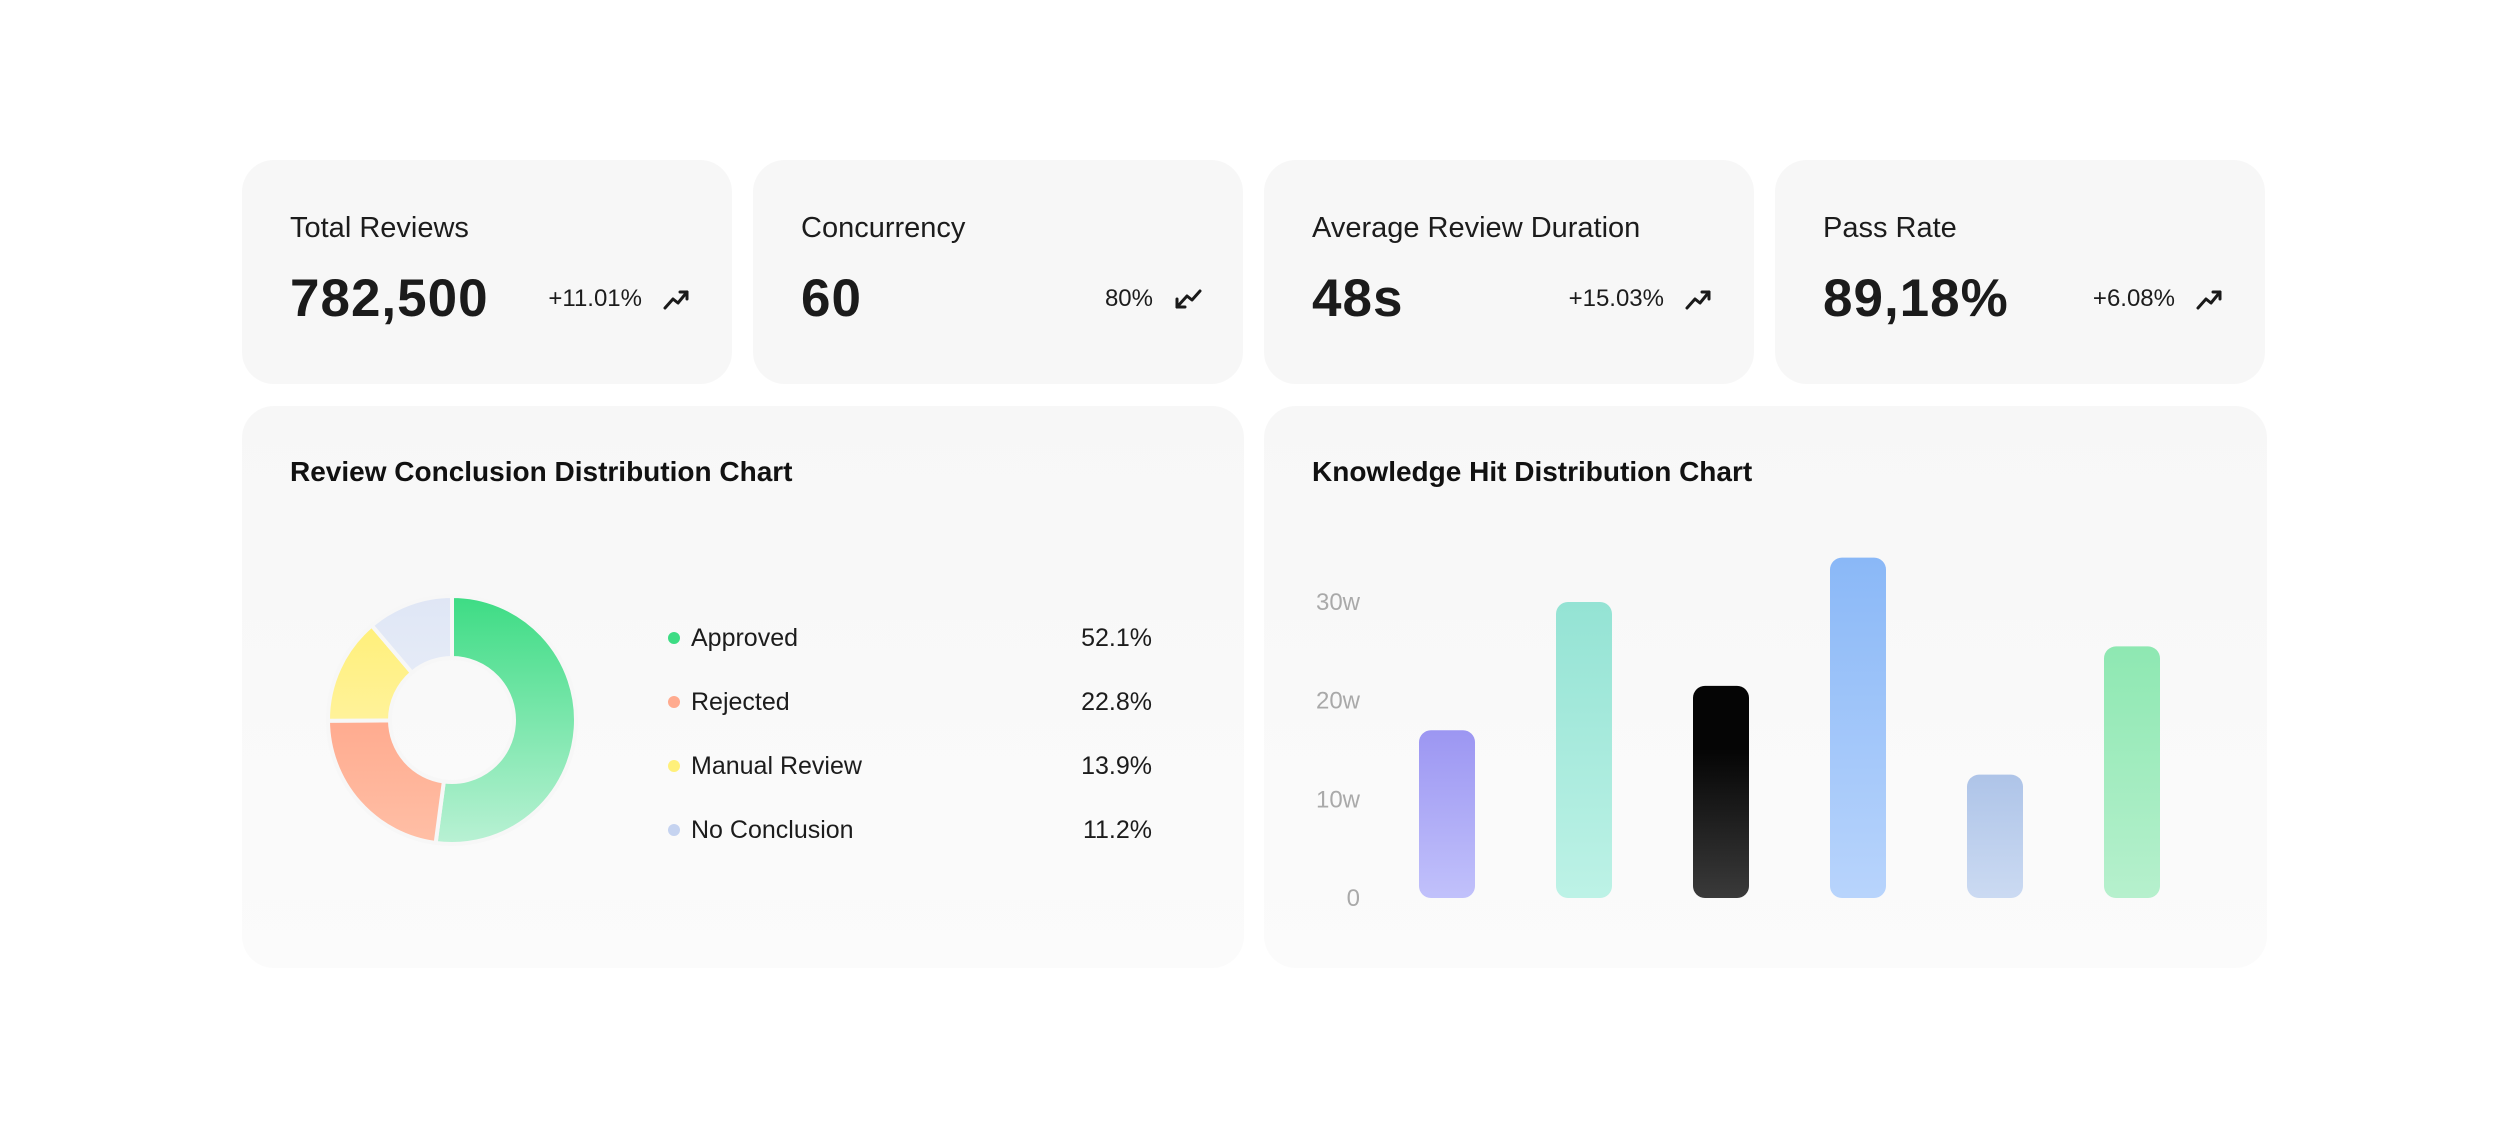 The width and height of the screenshot is (2496, 1124). Describe the element at coordinates (1916, 298) in the screenshot. I see `stat-value: 89,18%` at that location.